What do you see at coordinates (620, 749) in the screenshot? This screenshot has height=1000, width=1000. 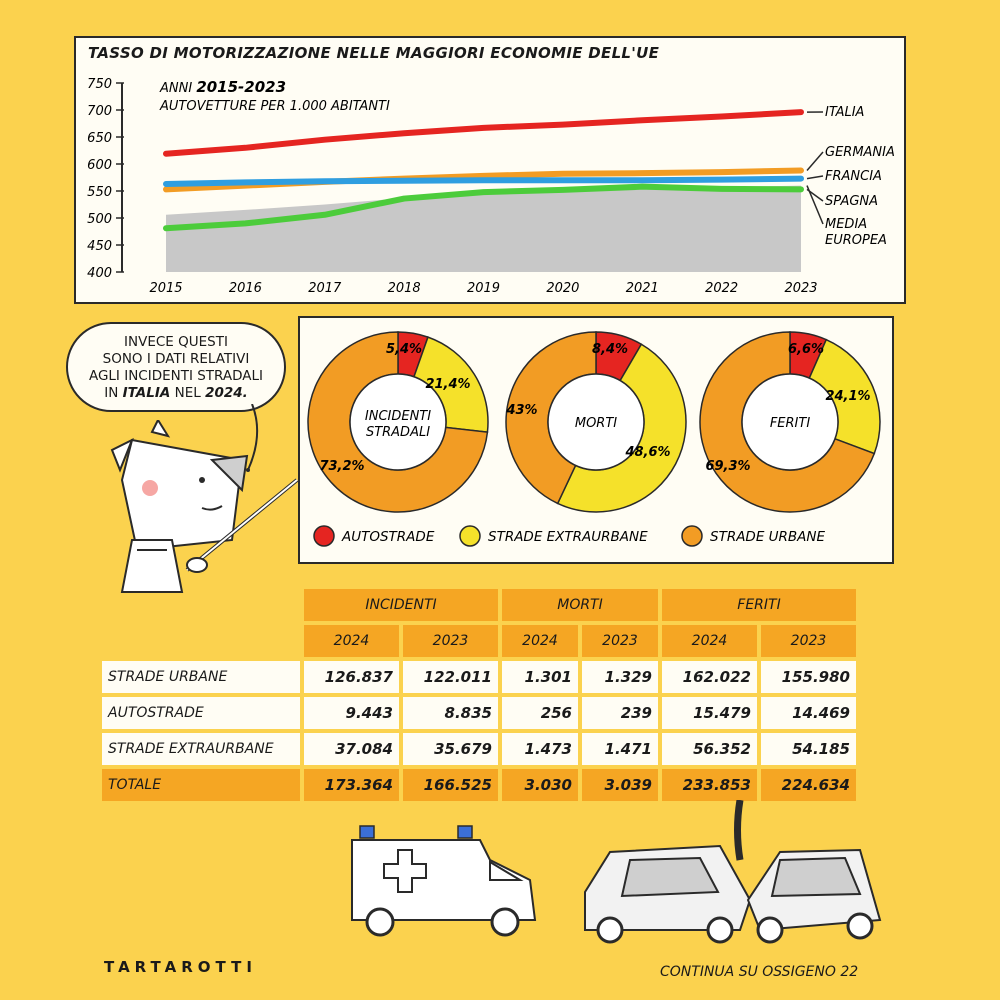 I see `table-cell: 1.471` at bounding box center [620, 749].